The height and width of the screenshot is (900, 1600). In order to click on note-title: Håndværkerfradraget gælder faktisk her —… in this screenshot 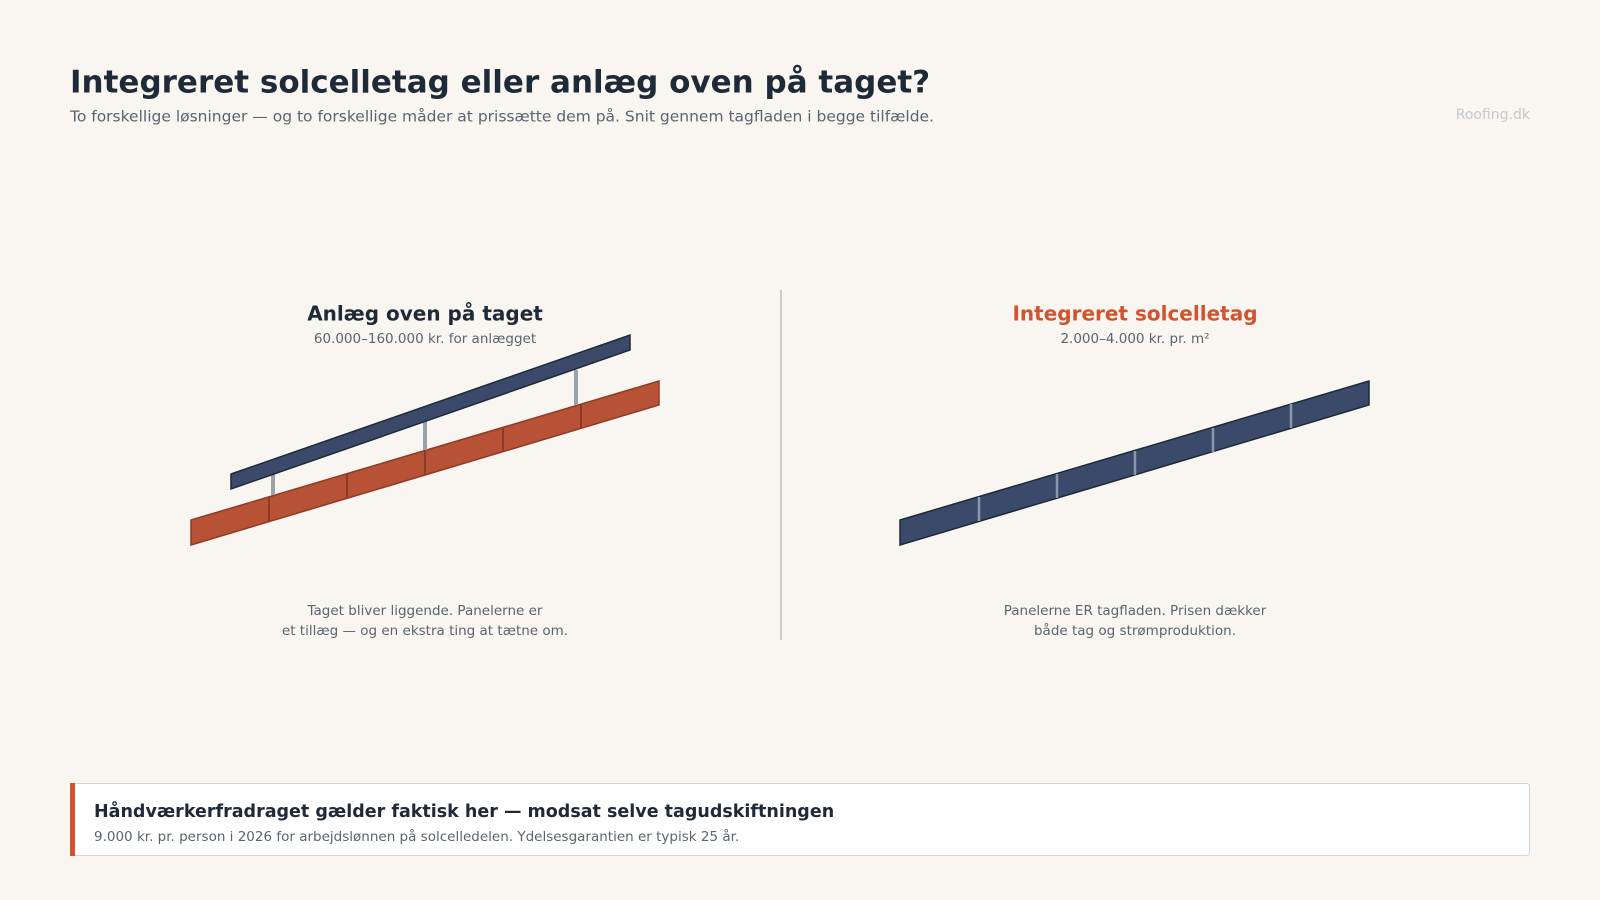, I will do `click(464, 811)`.